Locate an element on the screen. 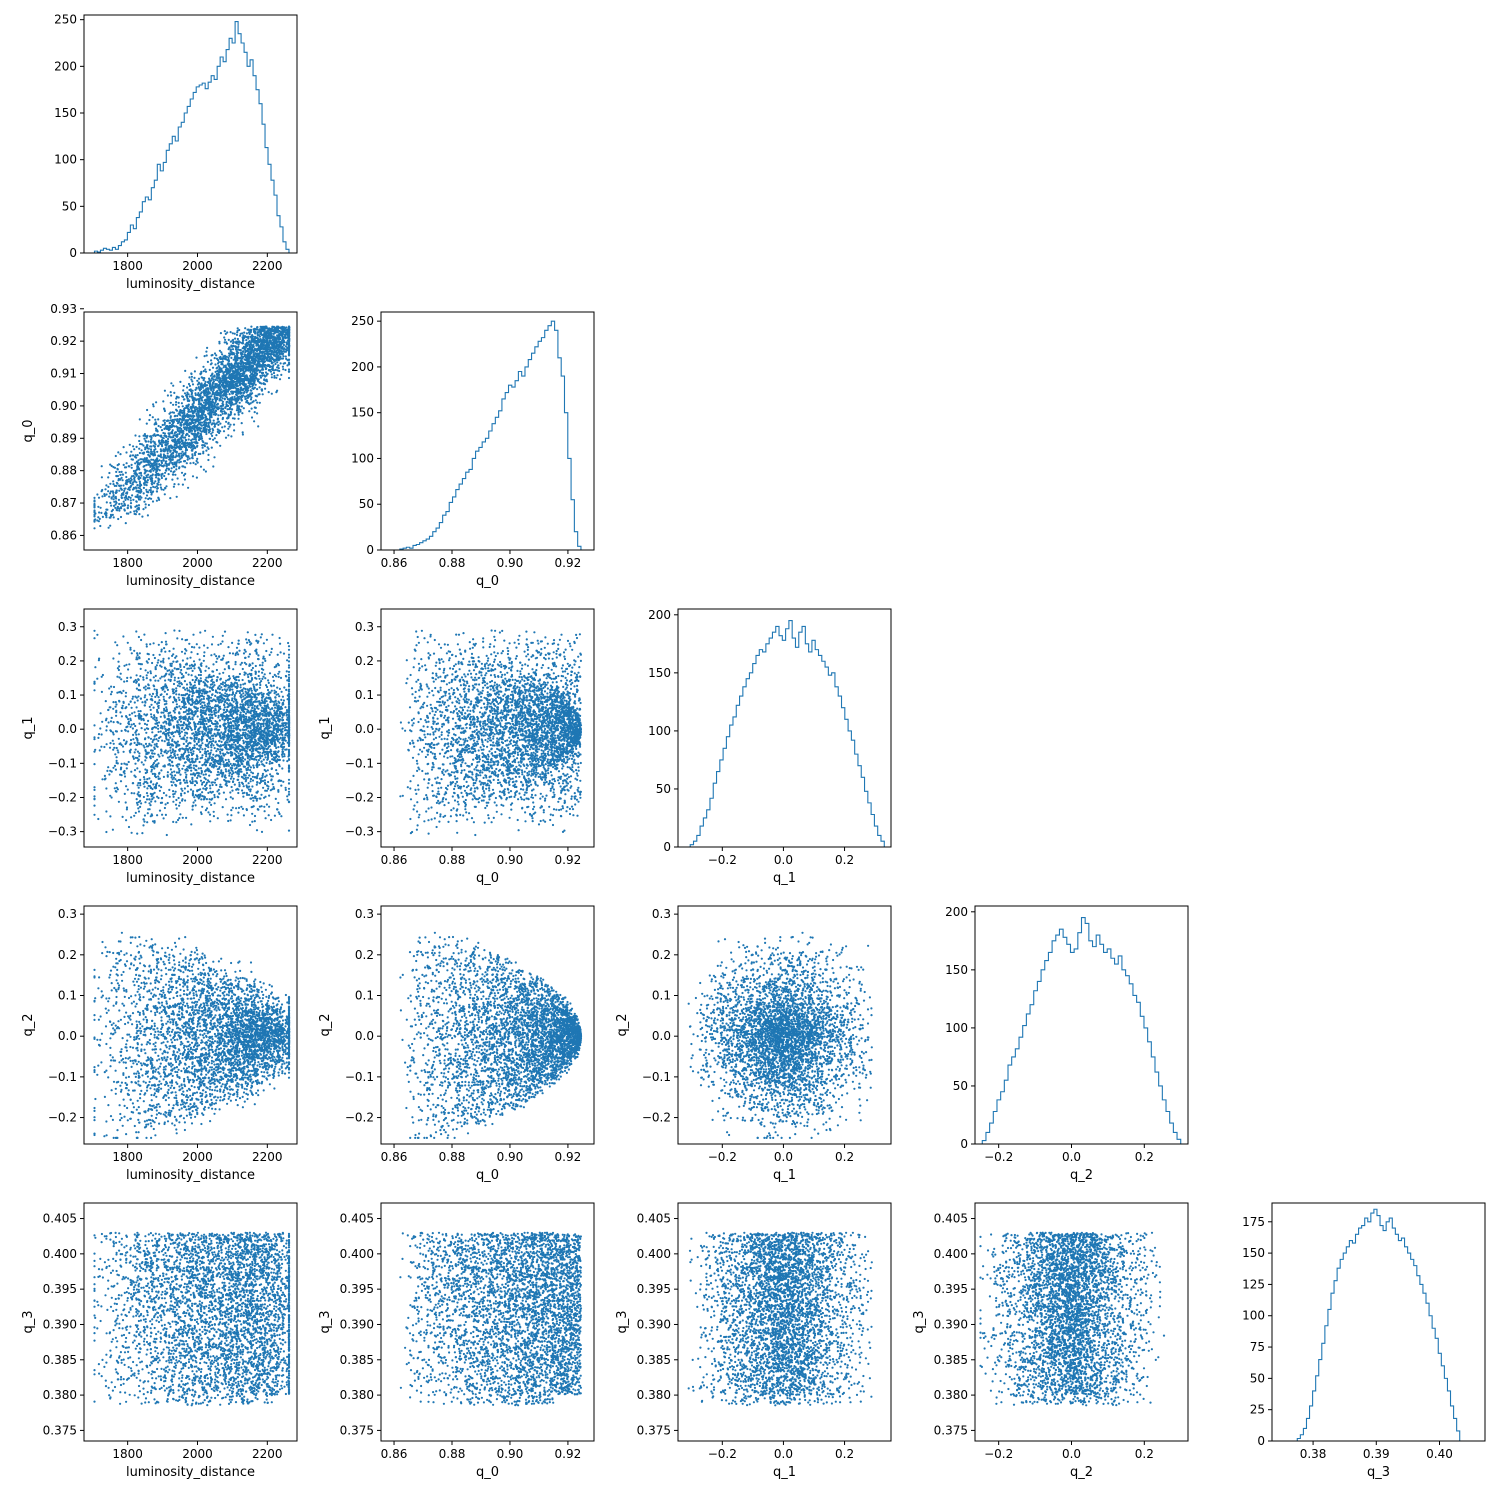  x-axis-label: q_3 is located at coordinates (1378, 1472).